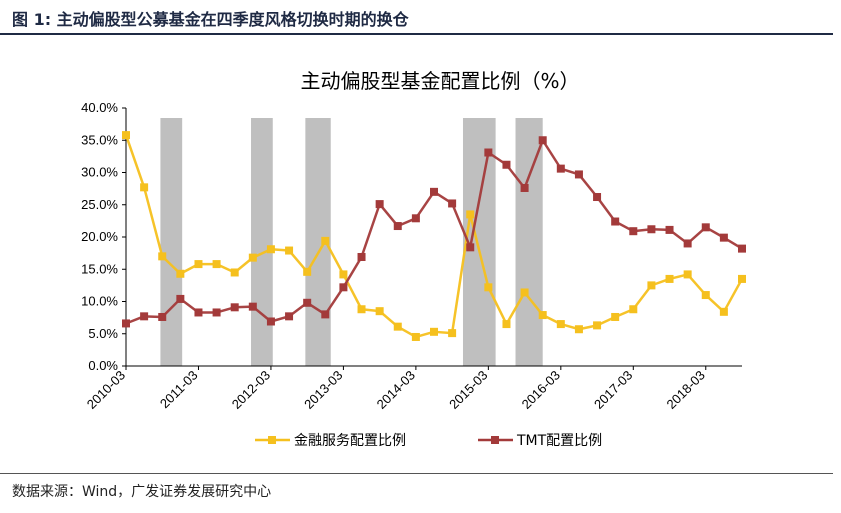 This screenshot has height=513, width=841. What do you see at coordinates (272, 440) in the screenshot?
I see `legend-finance-marker` at bounding box center [272, 440].